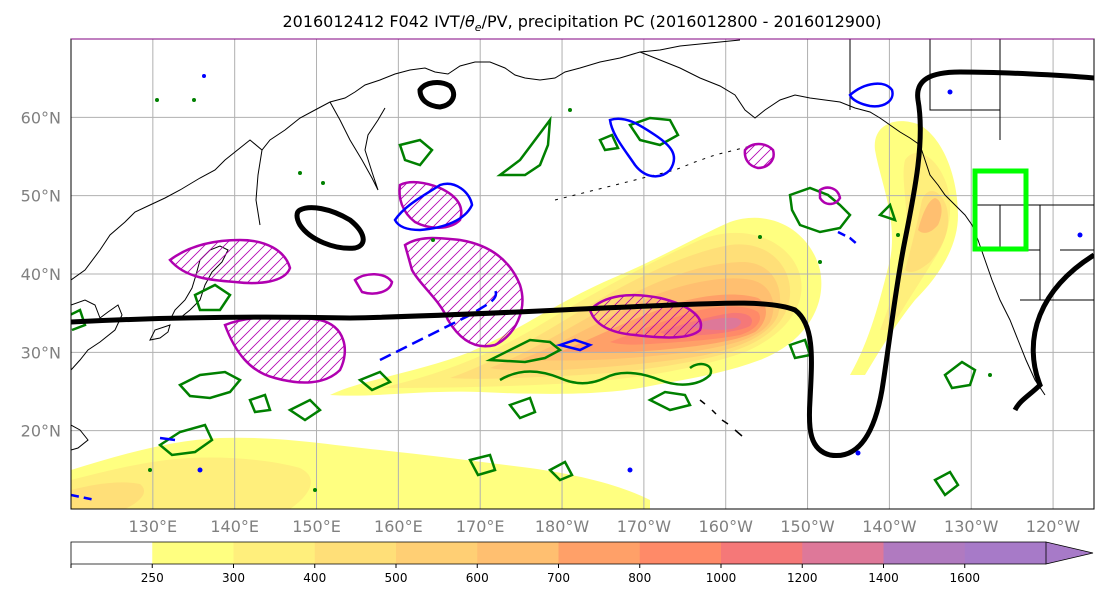 This screenshot has height=603, width=1105. I want to click on colorbar-extend-arrow, so click(1069, 553).